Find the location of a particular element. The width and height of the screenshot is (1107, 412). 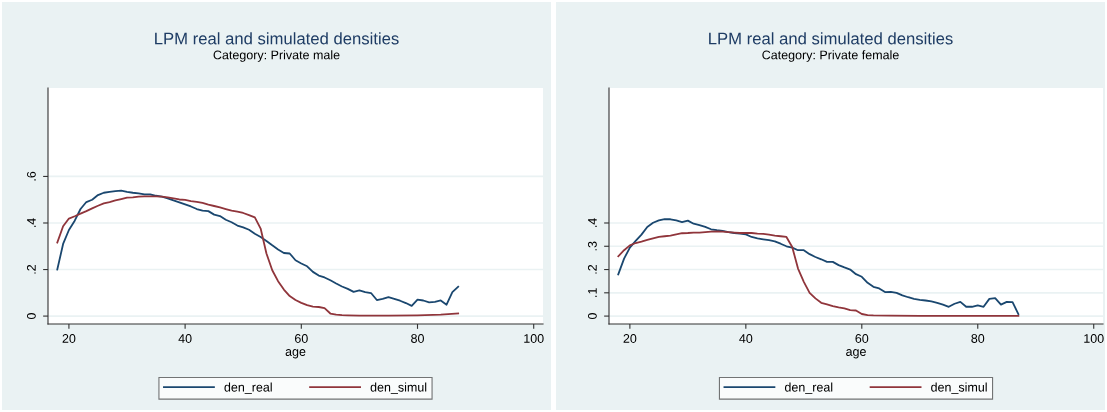

y-tick-label: .6 is located at coordinates (31, 176).